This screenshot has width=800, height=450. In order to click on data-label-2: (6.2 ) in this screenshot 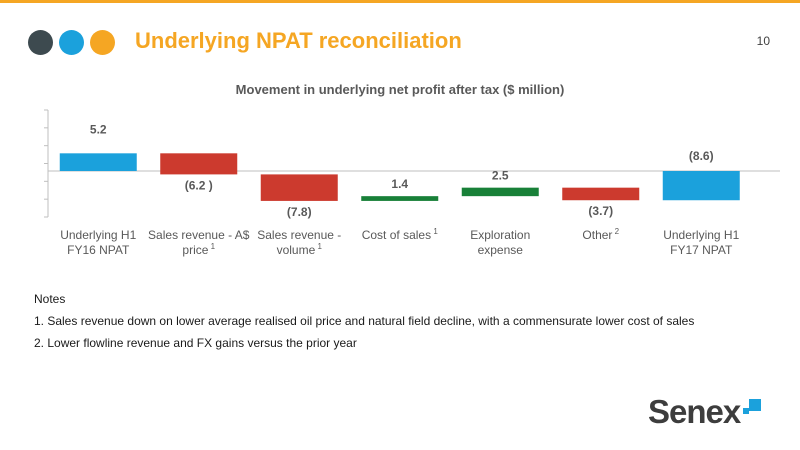, I will do `click(199, 185)`.